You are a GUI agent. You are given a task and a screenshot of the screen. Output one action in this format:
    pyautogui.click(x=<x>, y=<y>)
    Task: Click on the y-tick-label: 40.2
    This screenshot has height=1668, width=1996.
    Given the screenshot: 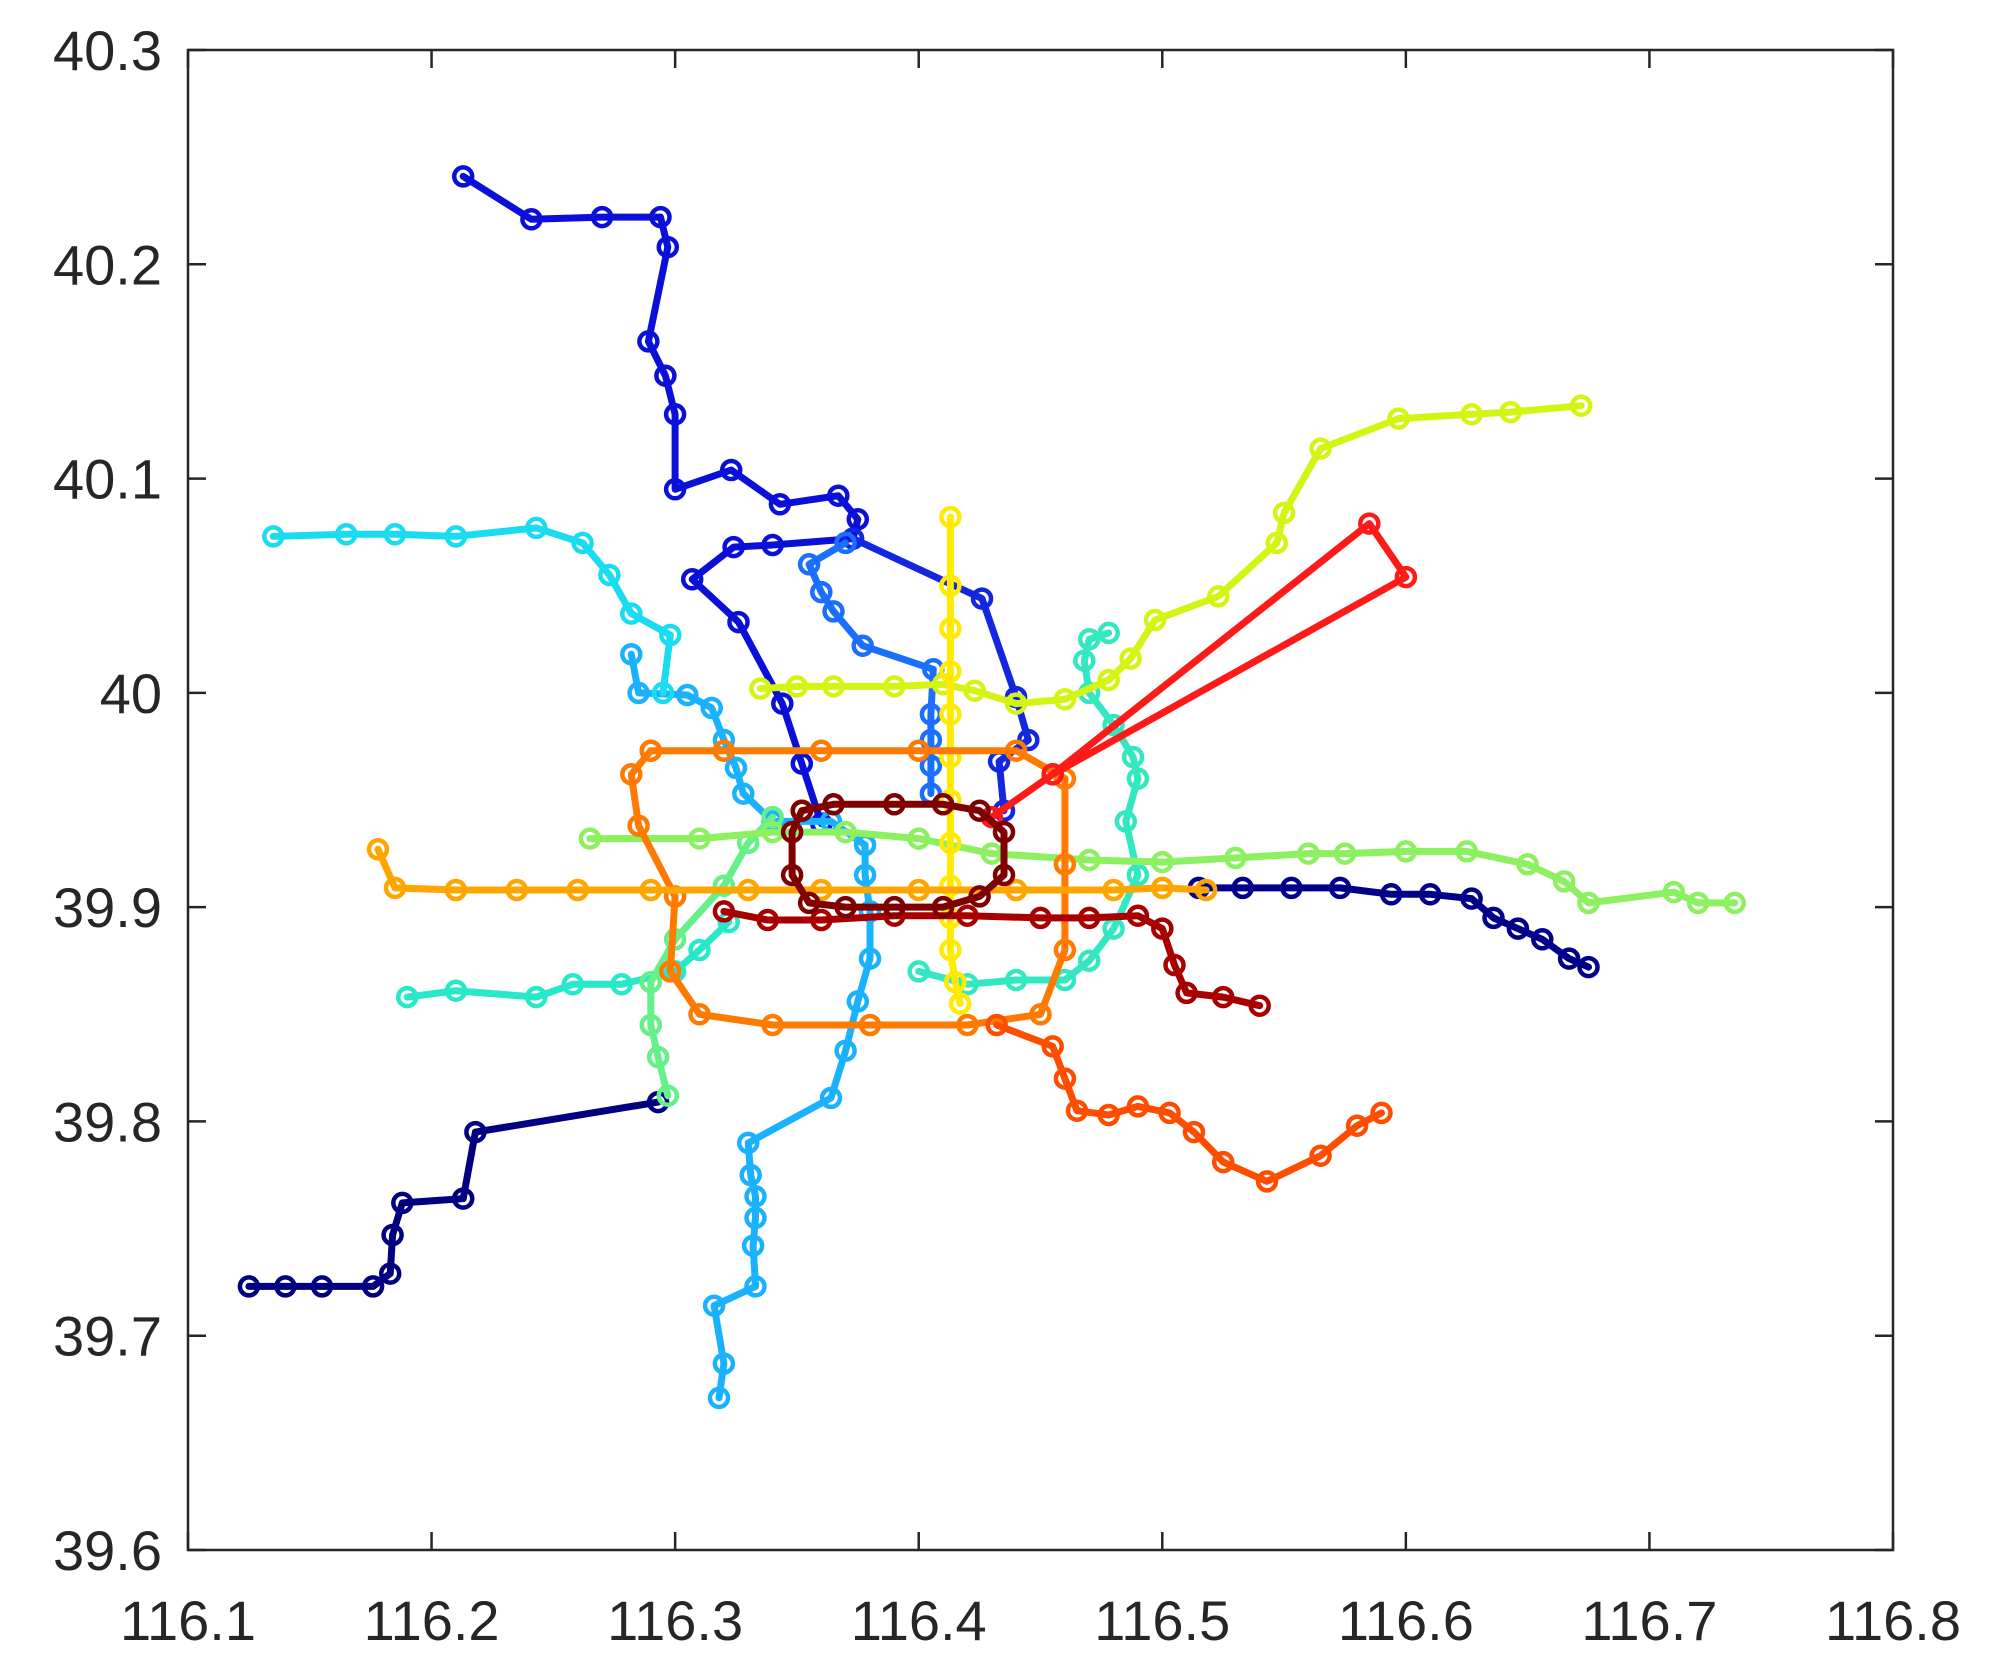 What is the action you would take?
    pyautogui.click(x=107, y=264)
    